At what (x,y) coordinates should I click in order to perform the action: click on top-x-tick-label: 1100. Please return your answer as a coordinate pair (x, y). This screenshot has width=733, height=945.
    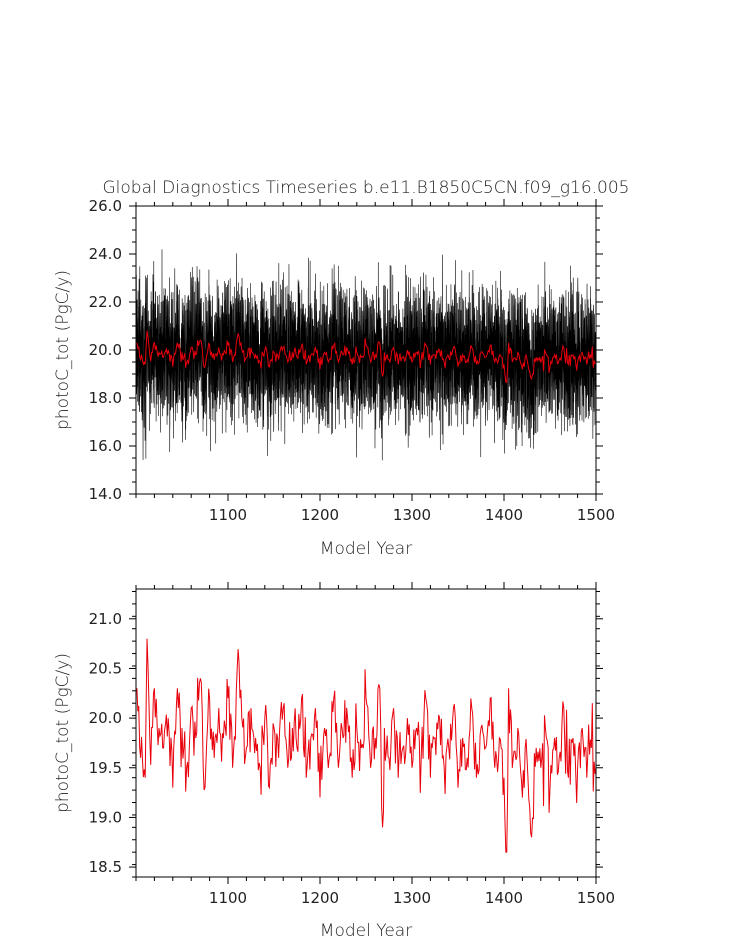
    Looking at the image, I should click on (228, 515).